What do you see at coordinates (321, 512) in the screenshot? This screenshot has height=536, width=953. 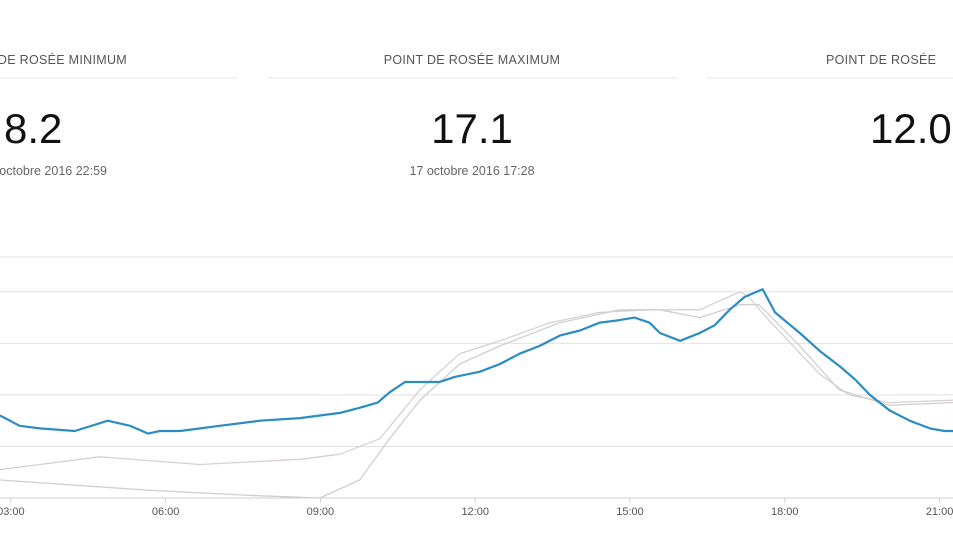 I see `x-tick-label: 09:00` at bounding box center [321, 512].